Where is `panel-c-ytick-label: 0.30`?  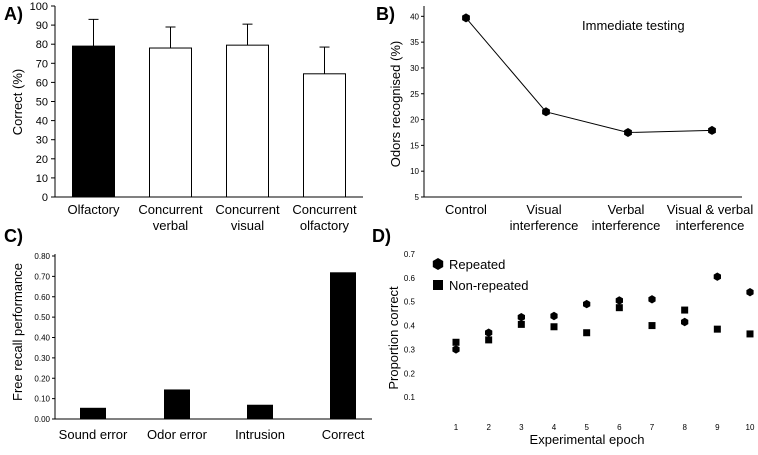
panel-c-ytick-label: 0.30 is located at coordinates (42, 358).